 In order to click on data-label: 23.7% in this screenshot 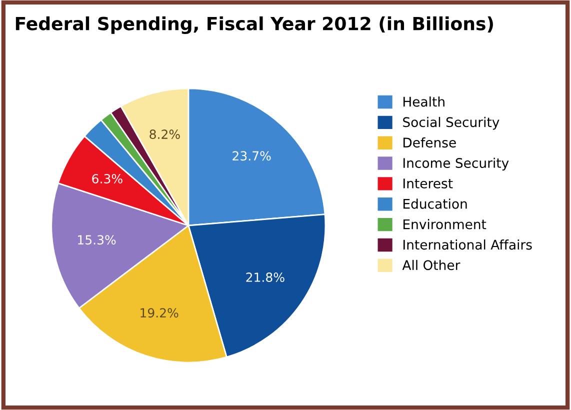, I will do `click(251, 156)`.